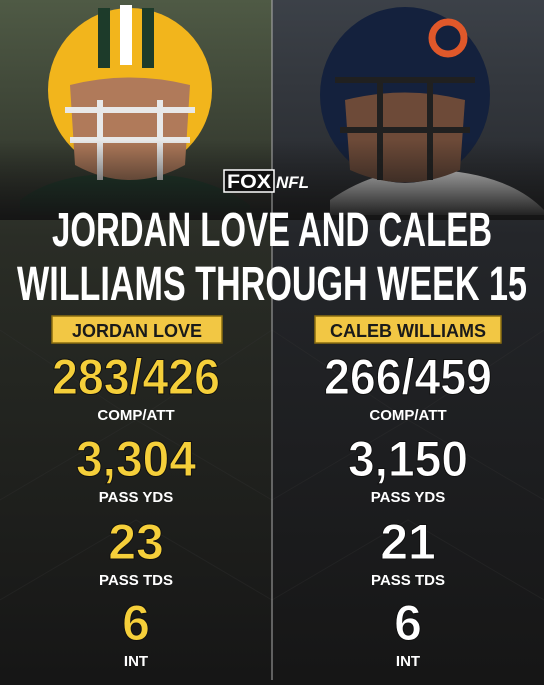 Image resolution: width=544 pixels, height=685 pixels. Describe the element at coordinates (408, 377) in the screenshot. I see `stat-value: 266/459` at that location.